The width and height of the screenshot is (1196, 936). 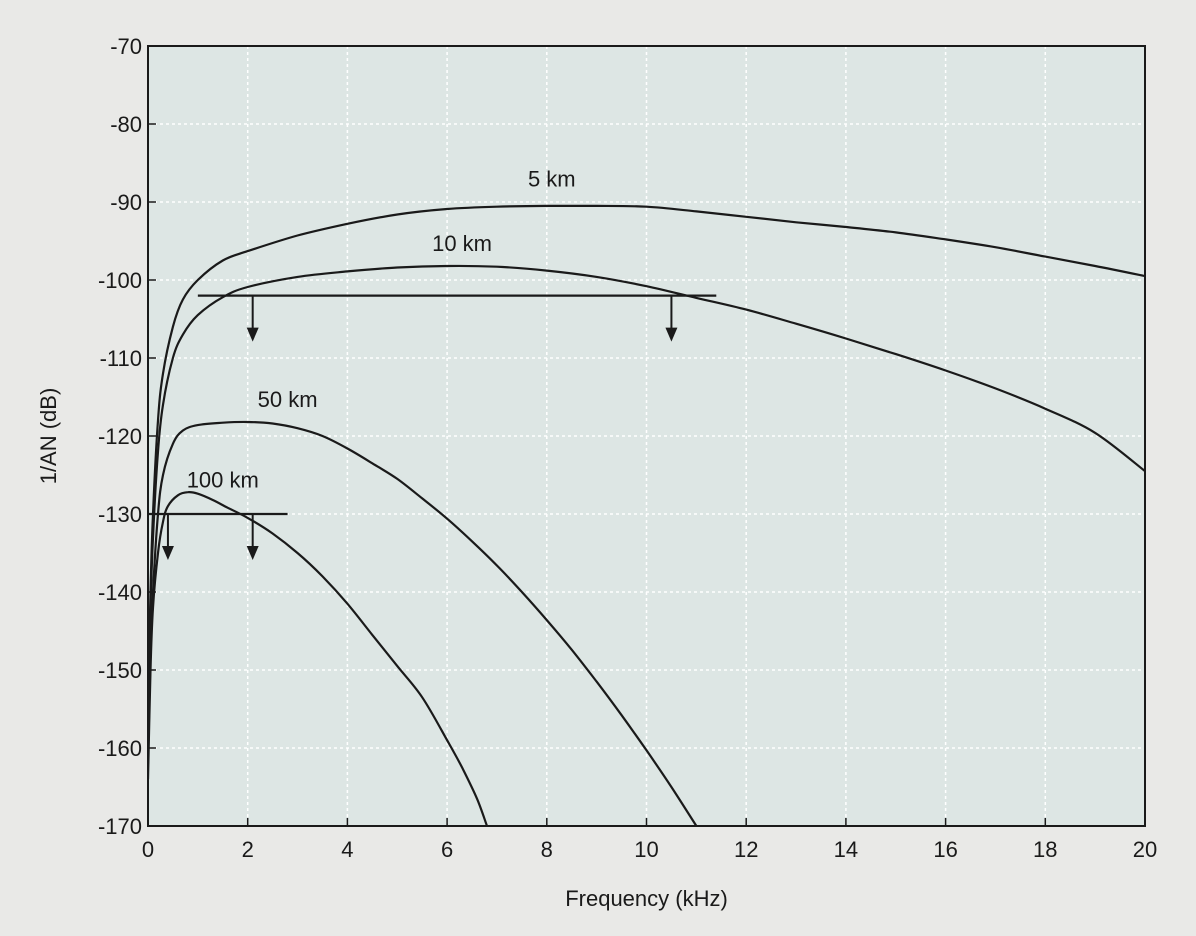 I want to click on y-tick-label: -70, so click(x=126, y=46).